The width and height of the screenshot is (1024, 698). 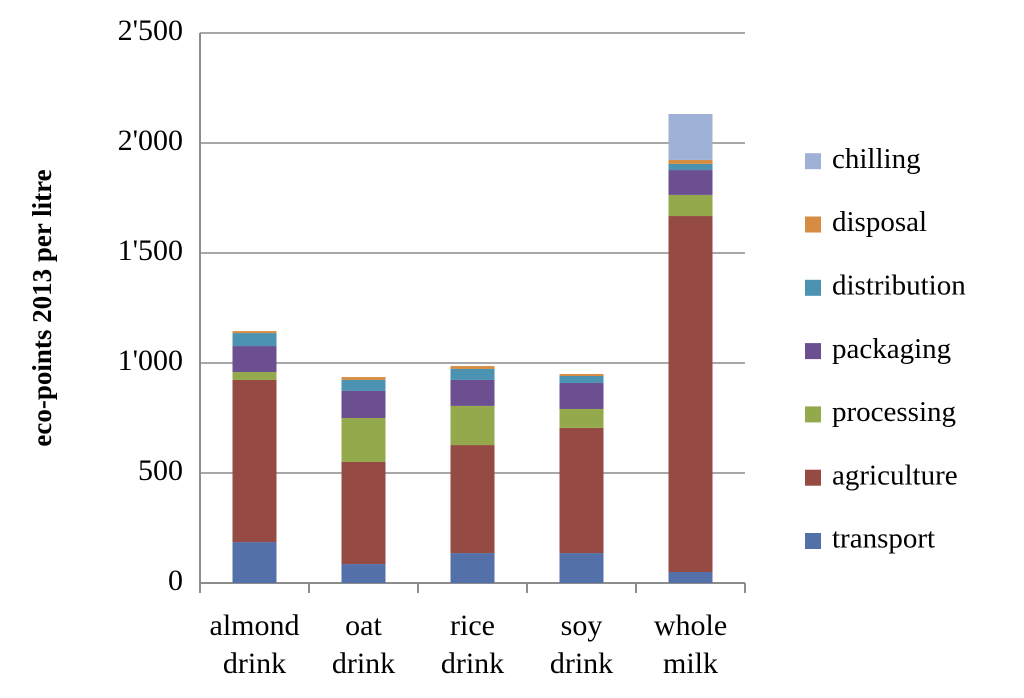 What do you see at coordinates (150, 30) in the screenshot?
I see `y-tick-label: 2'500` at bounding box center [150, 30].